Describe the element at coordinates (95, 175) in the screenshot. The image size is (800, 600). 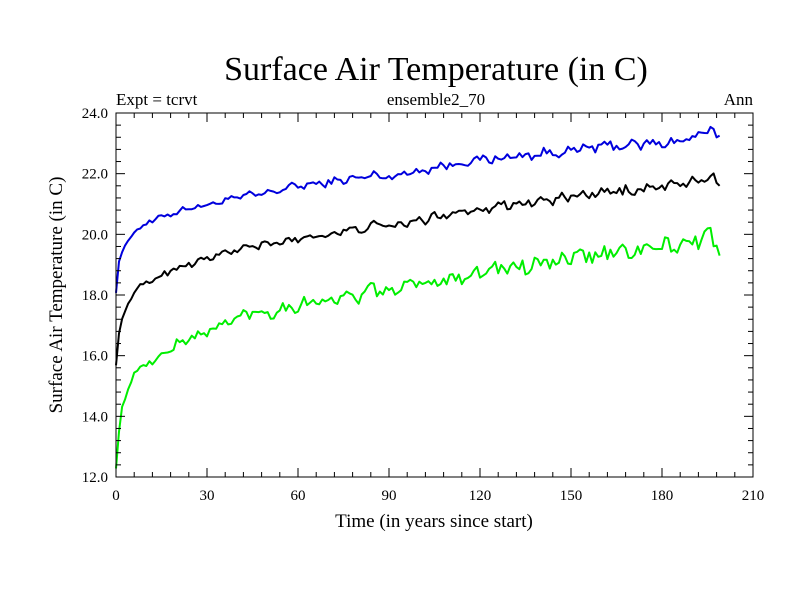
I see `y-tick-label: 22.0` at that location.